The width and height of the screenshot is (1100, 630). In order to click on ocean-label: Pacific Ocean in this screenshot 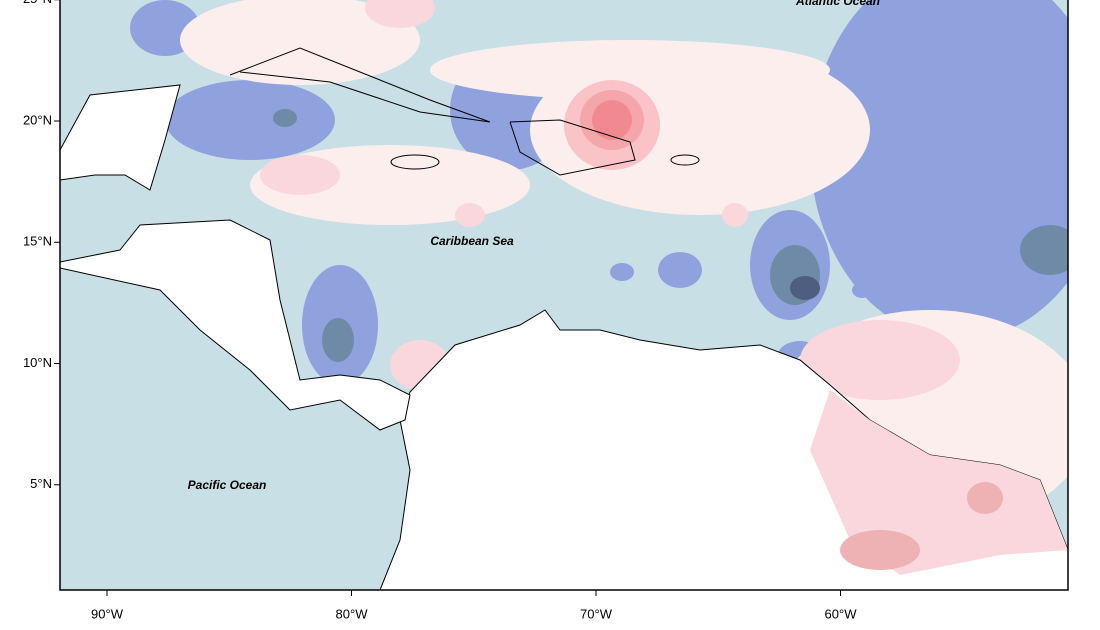, I will do `click(227, 485)`.